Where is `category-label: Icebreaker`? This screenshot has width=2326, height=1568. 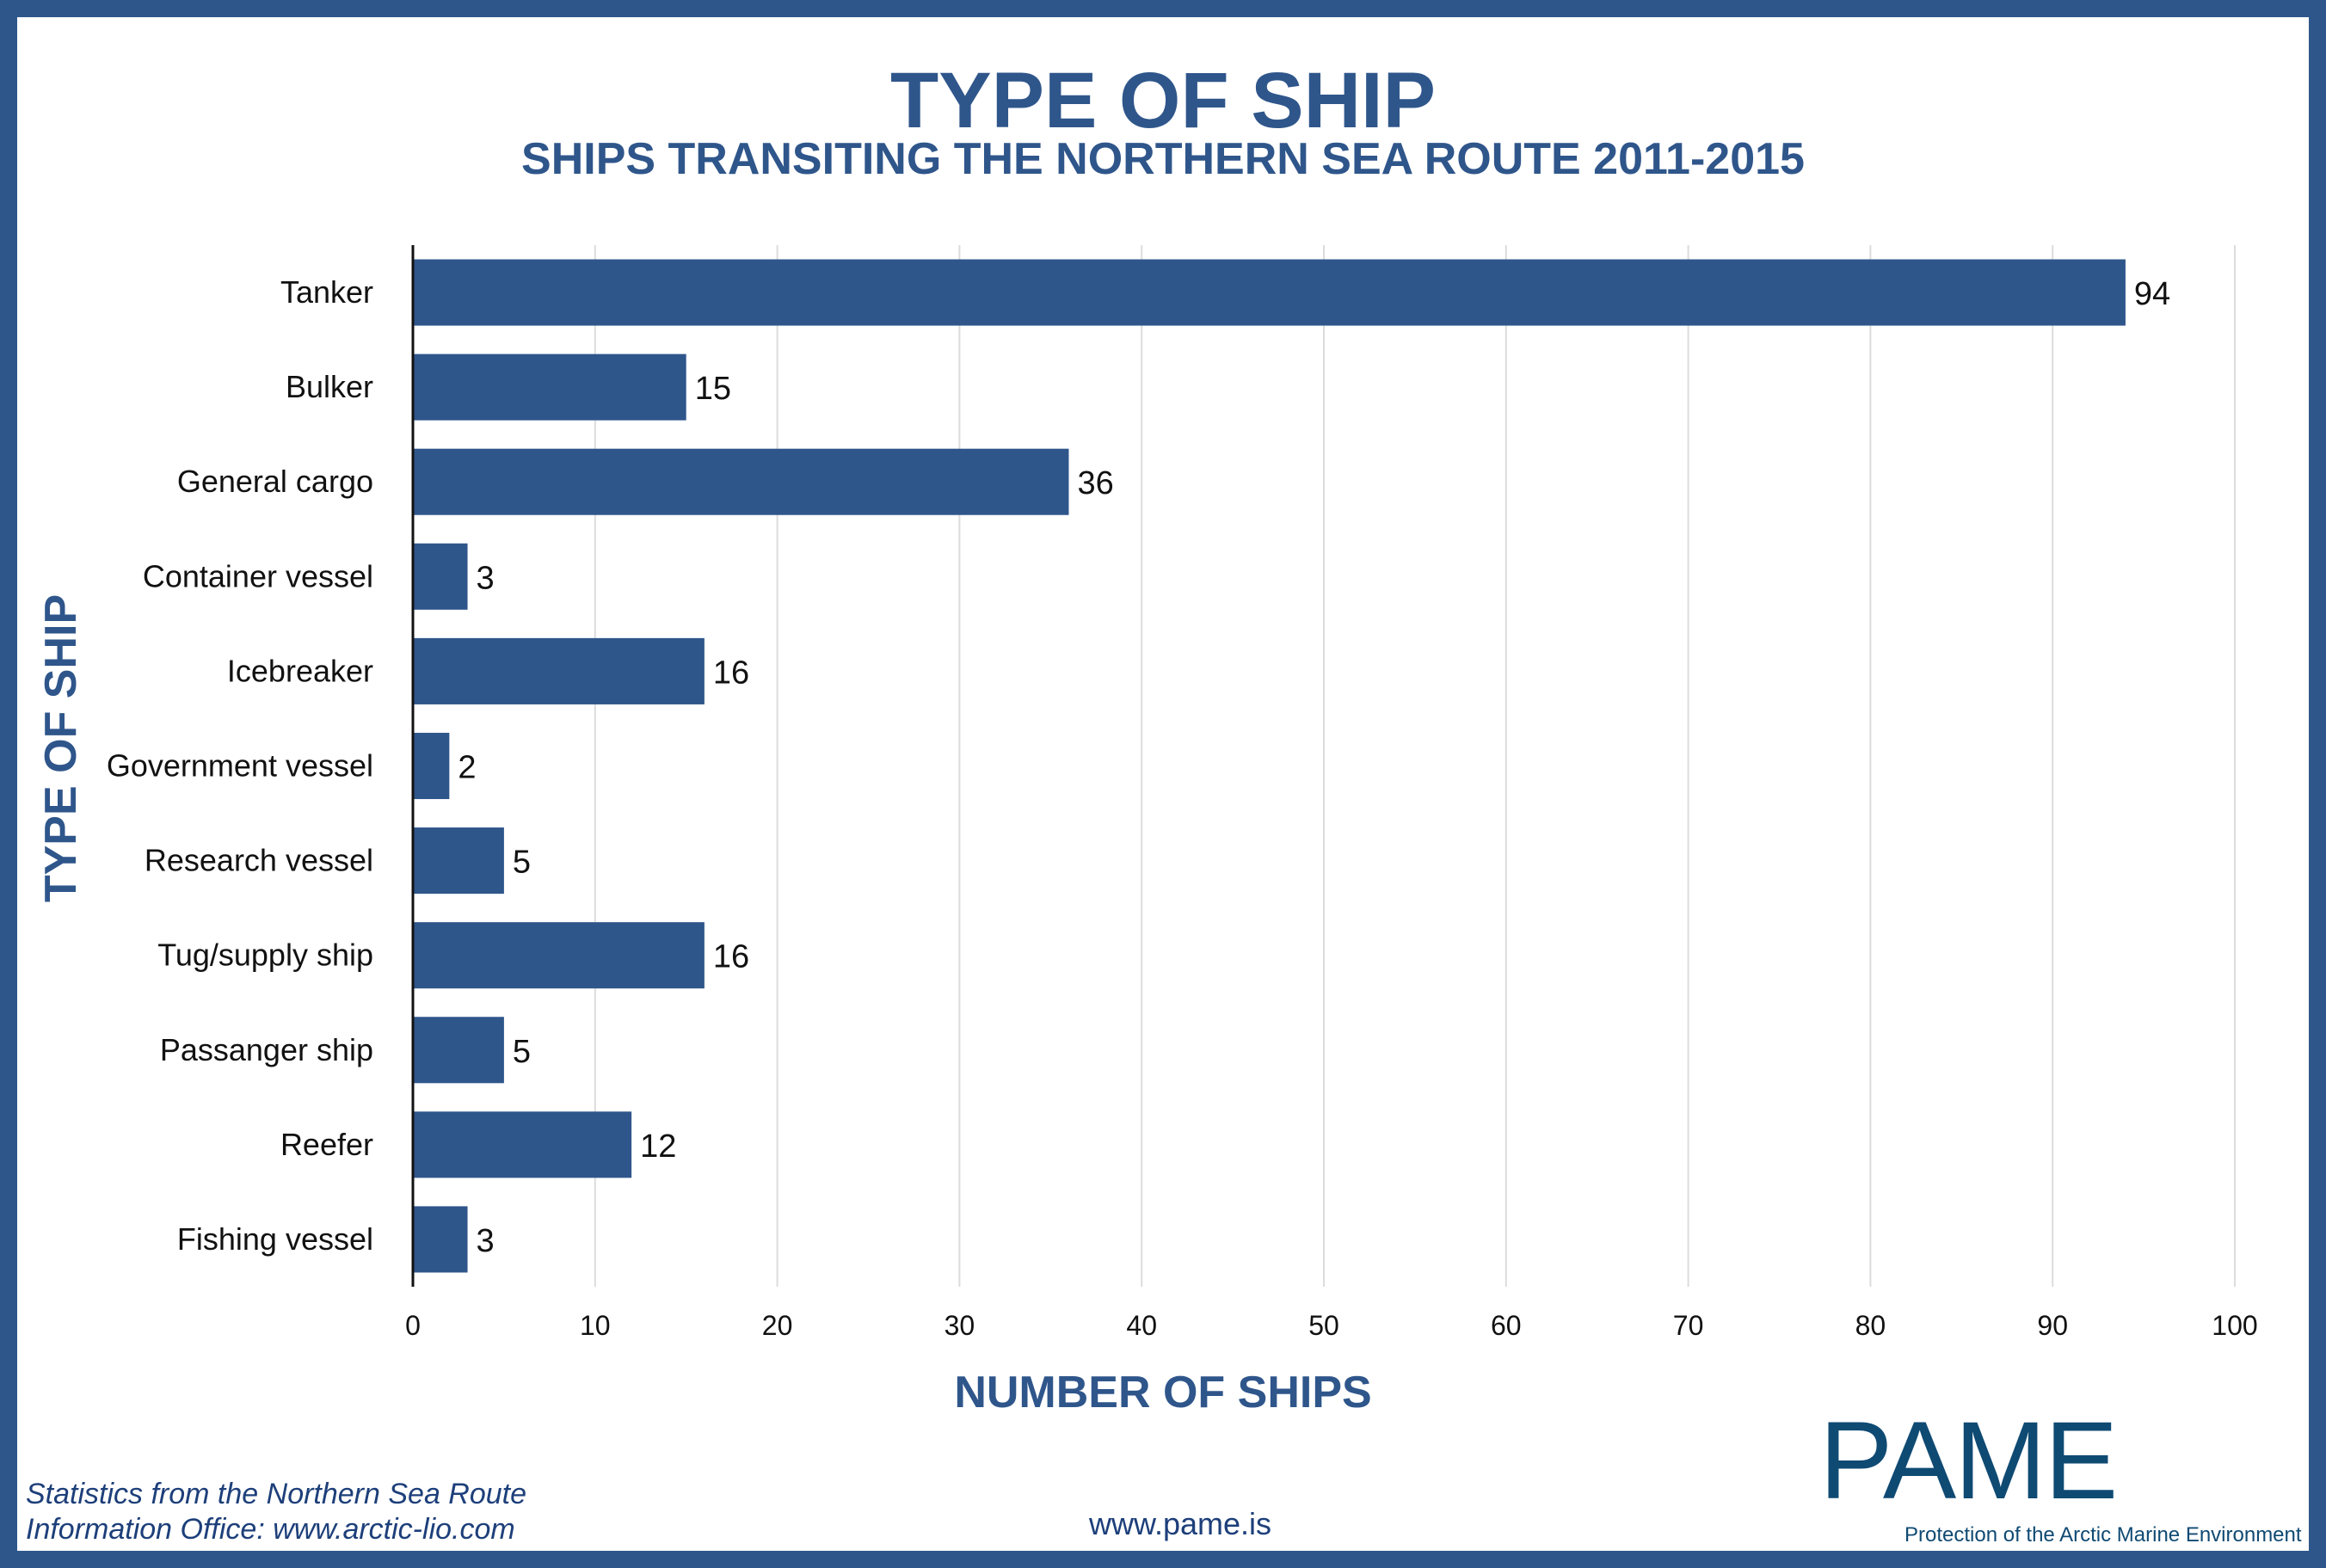 category-label: Icebreaker is located at coordinates (300, 670).